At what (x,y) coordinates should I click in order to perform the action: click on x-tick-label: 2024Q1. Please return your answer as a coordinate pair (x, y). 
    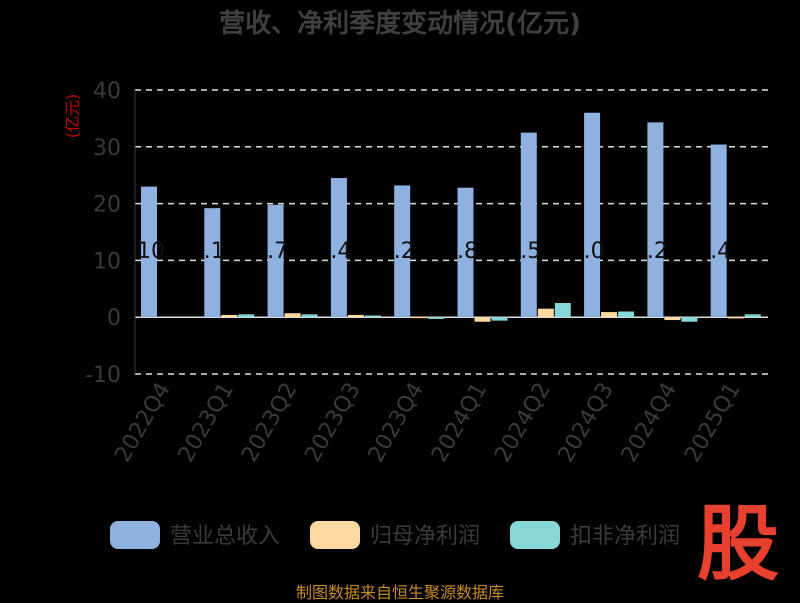
    Looking at the image, I should click on (459, 423).